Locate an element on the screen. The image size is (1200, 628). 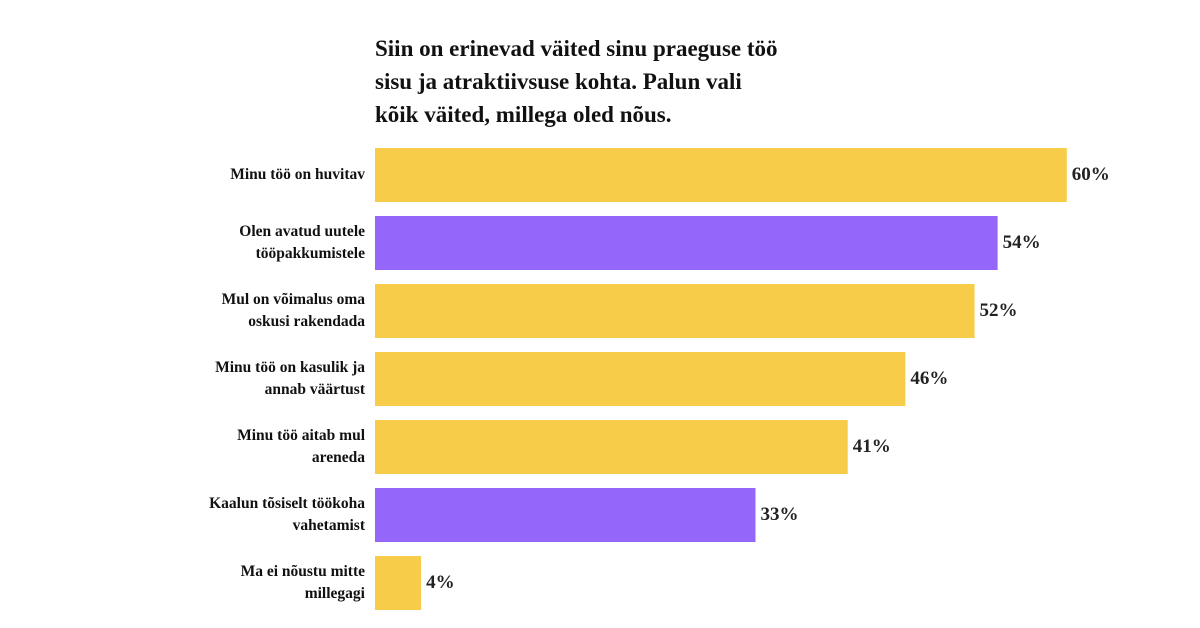
category-label: Olen avatud uutele tööpakkumistele is located at coordinates (302, 242).